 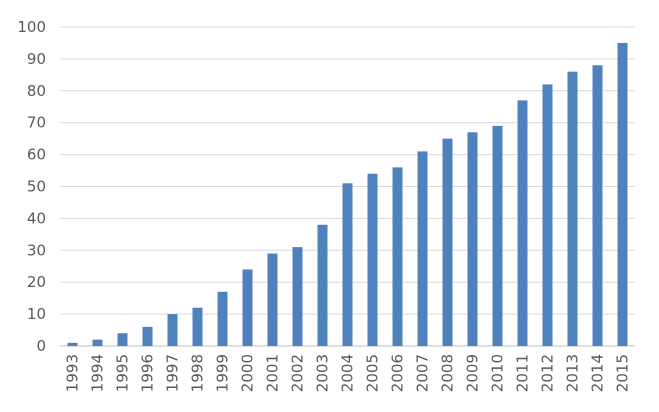 What do you see at coordinates (472, 239) in the screenshot?
I see `bar-2009` at bounding box center [472, 239].